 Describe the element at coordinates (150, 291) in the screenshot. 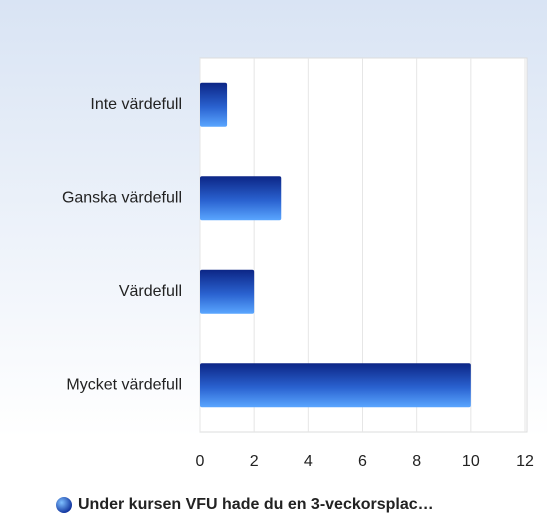

I see `y-tick-label: Värdefull` at that location.